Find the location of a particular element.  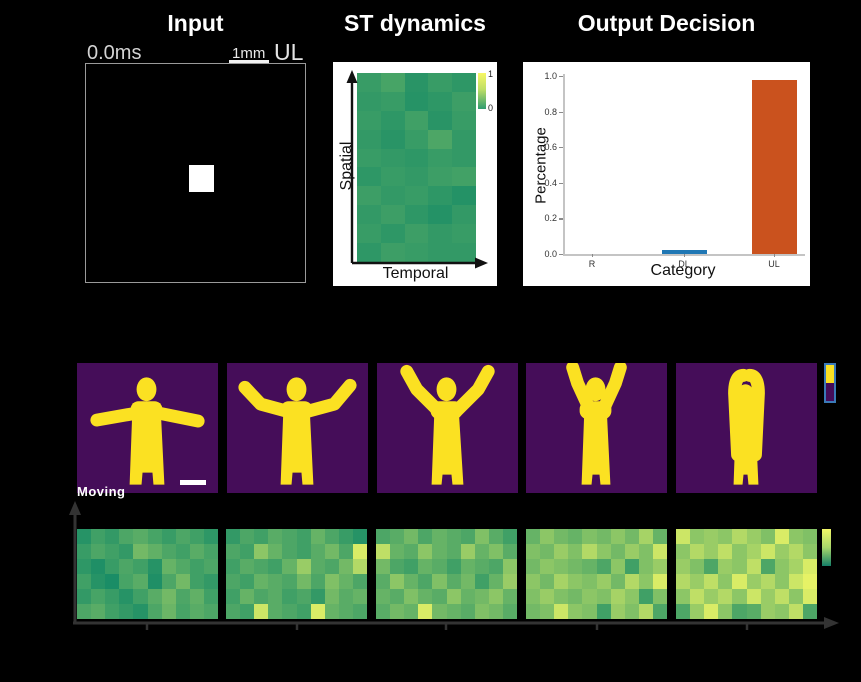

silhouette-arms-raising-low is located at coordinates (297, 431).